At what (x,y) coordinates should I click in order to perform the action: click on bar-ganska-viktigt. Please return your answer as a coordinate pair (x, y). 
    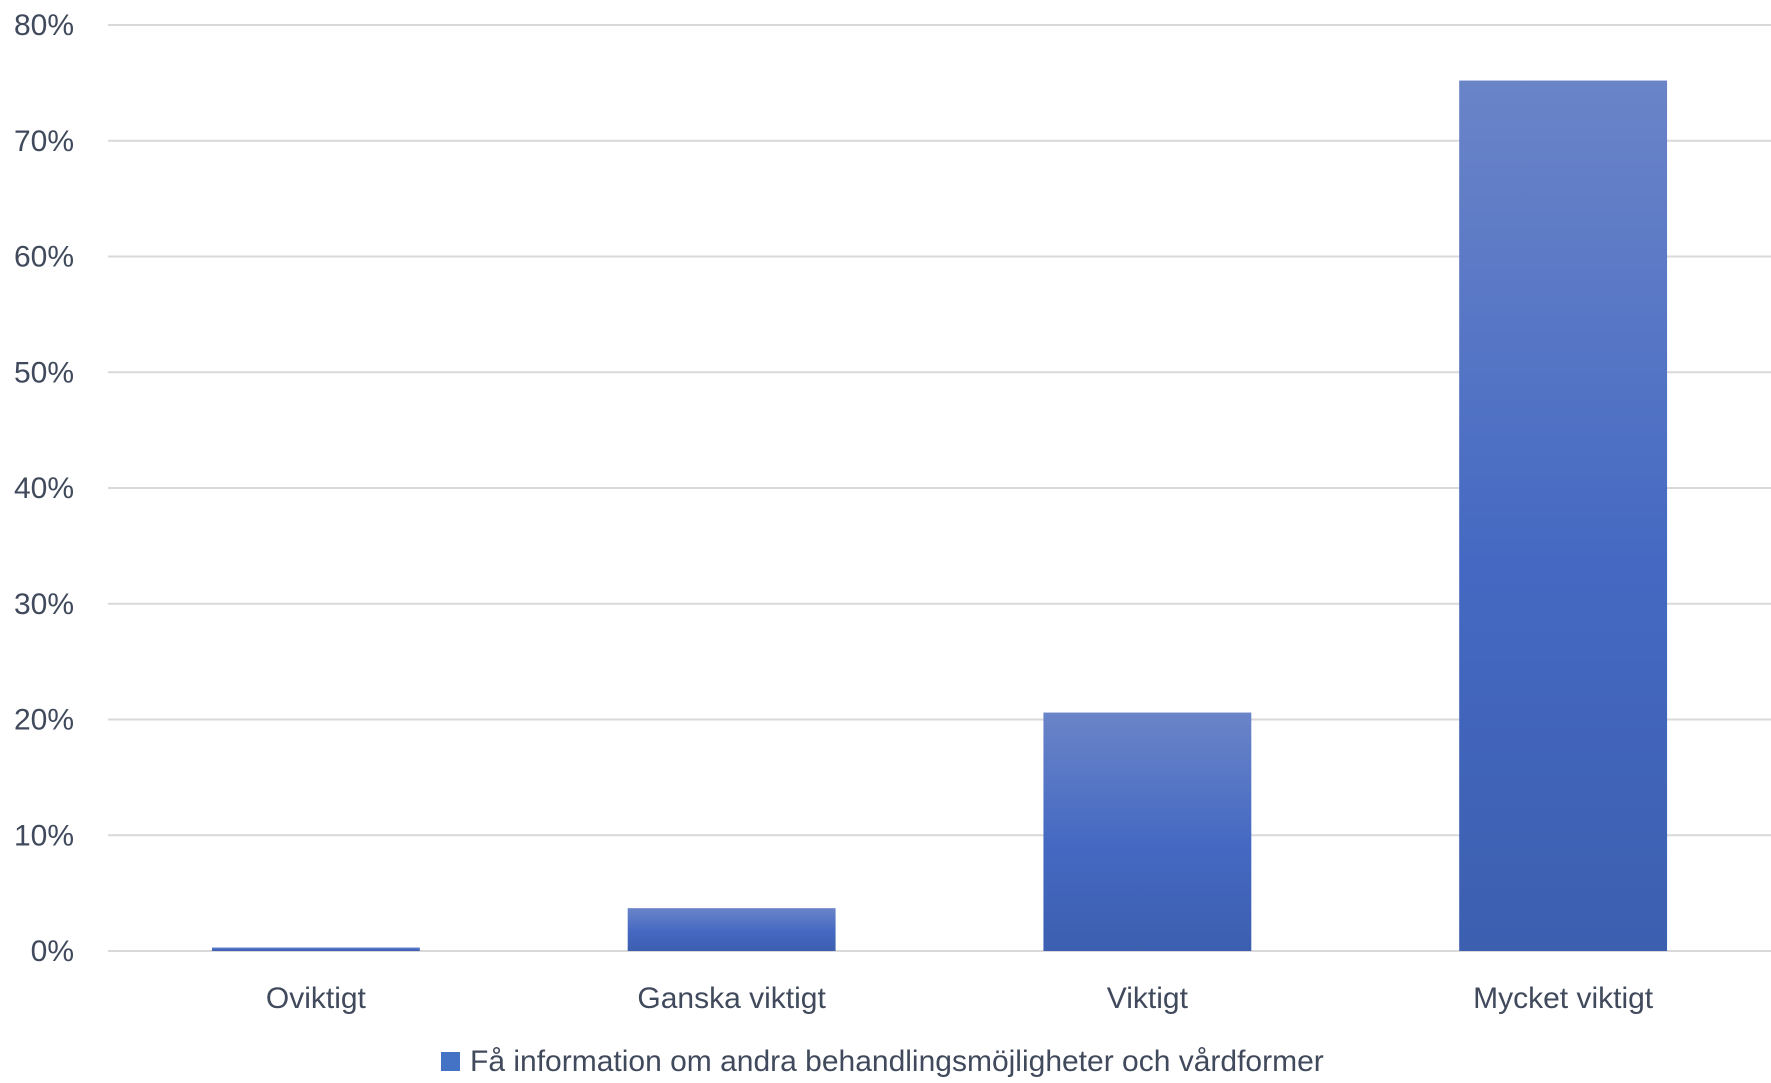
    Looking at the image, I should click on (731, 929).